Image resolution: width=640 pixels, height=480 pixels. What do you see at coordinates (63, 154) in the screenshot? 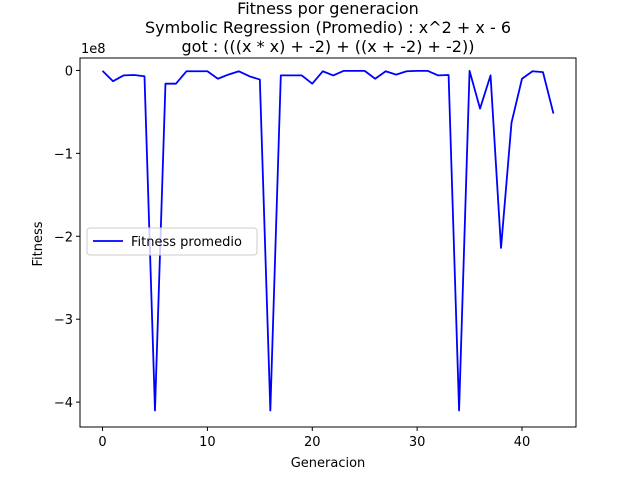
I see `y-tick-label: −1` at bounding box center [63, 154].